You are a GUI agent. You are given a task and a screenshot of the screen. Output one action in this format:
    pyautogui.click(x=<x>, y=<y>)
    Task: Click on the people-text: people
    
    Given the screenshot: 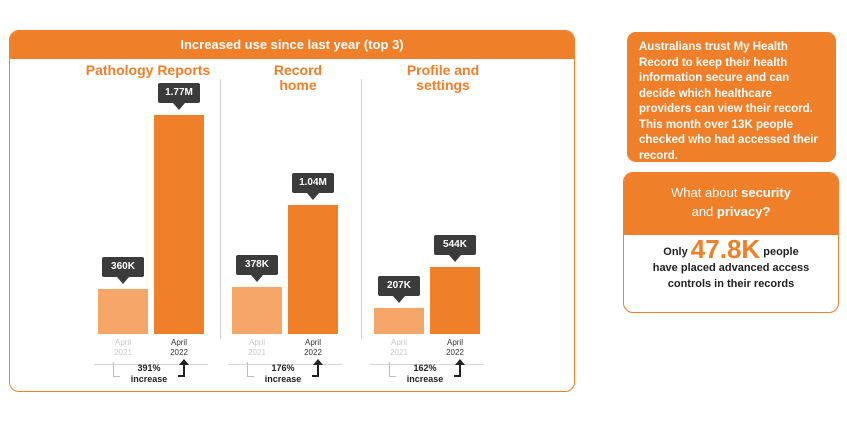 What is the action you would take?
    pyautogui.click(x=781, y=252)
    